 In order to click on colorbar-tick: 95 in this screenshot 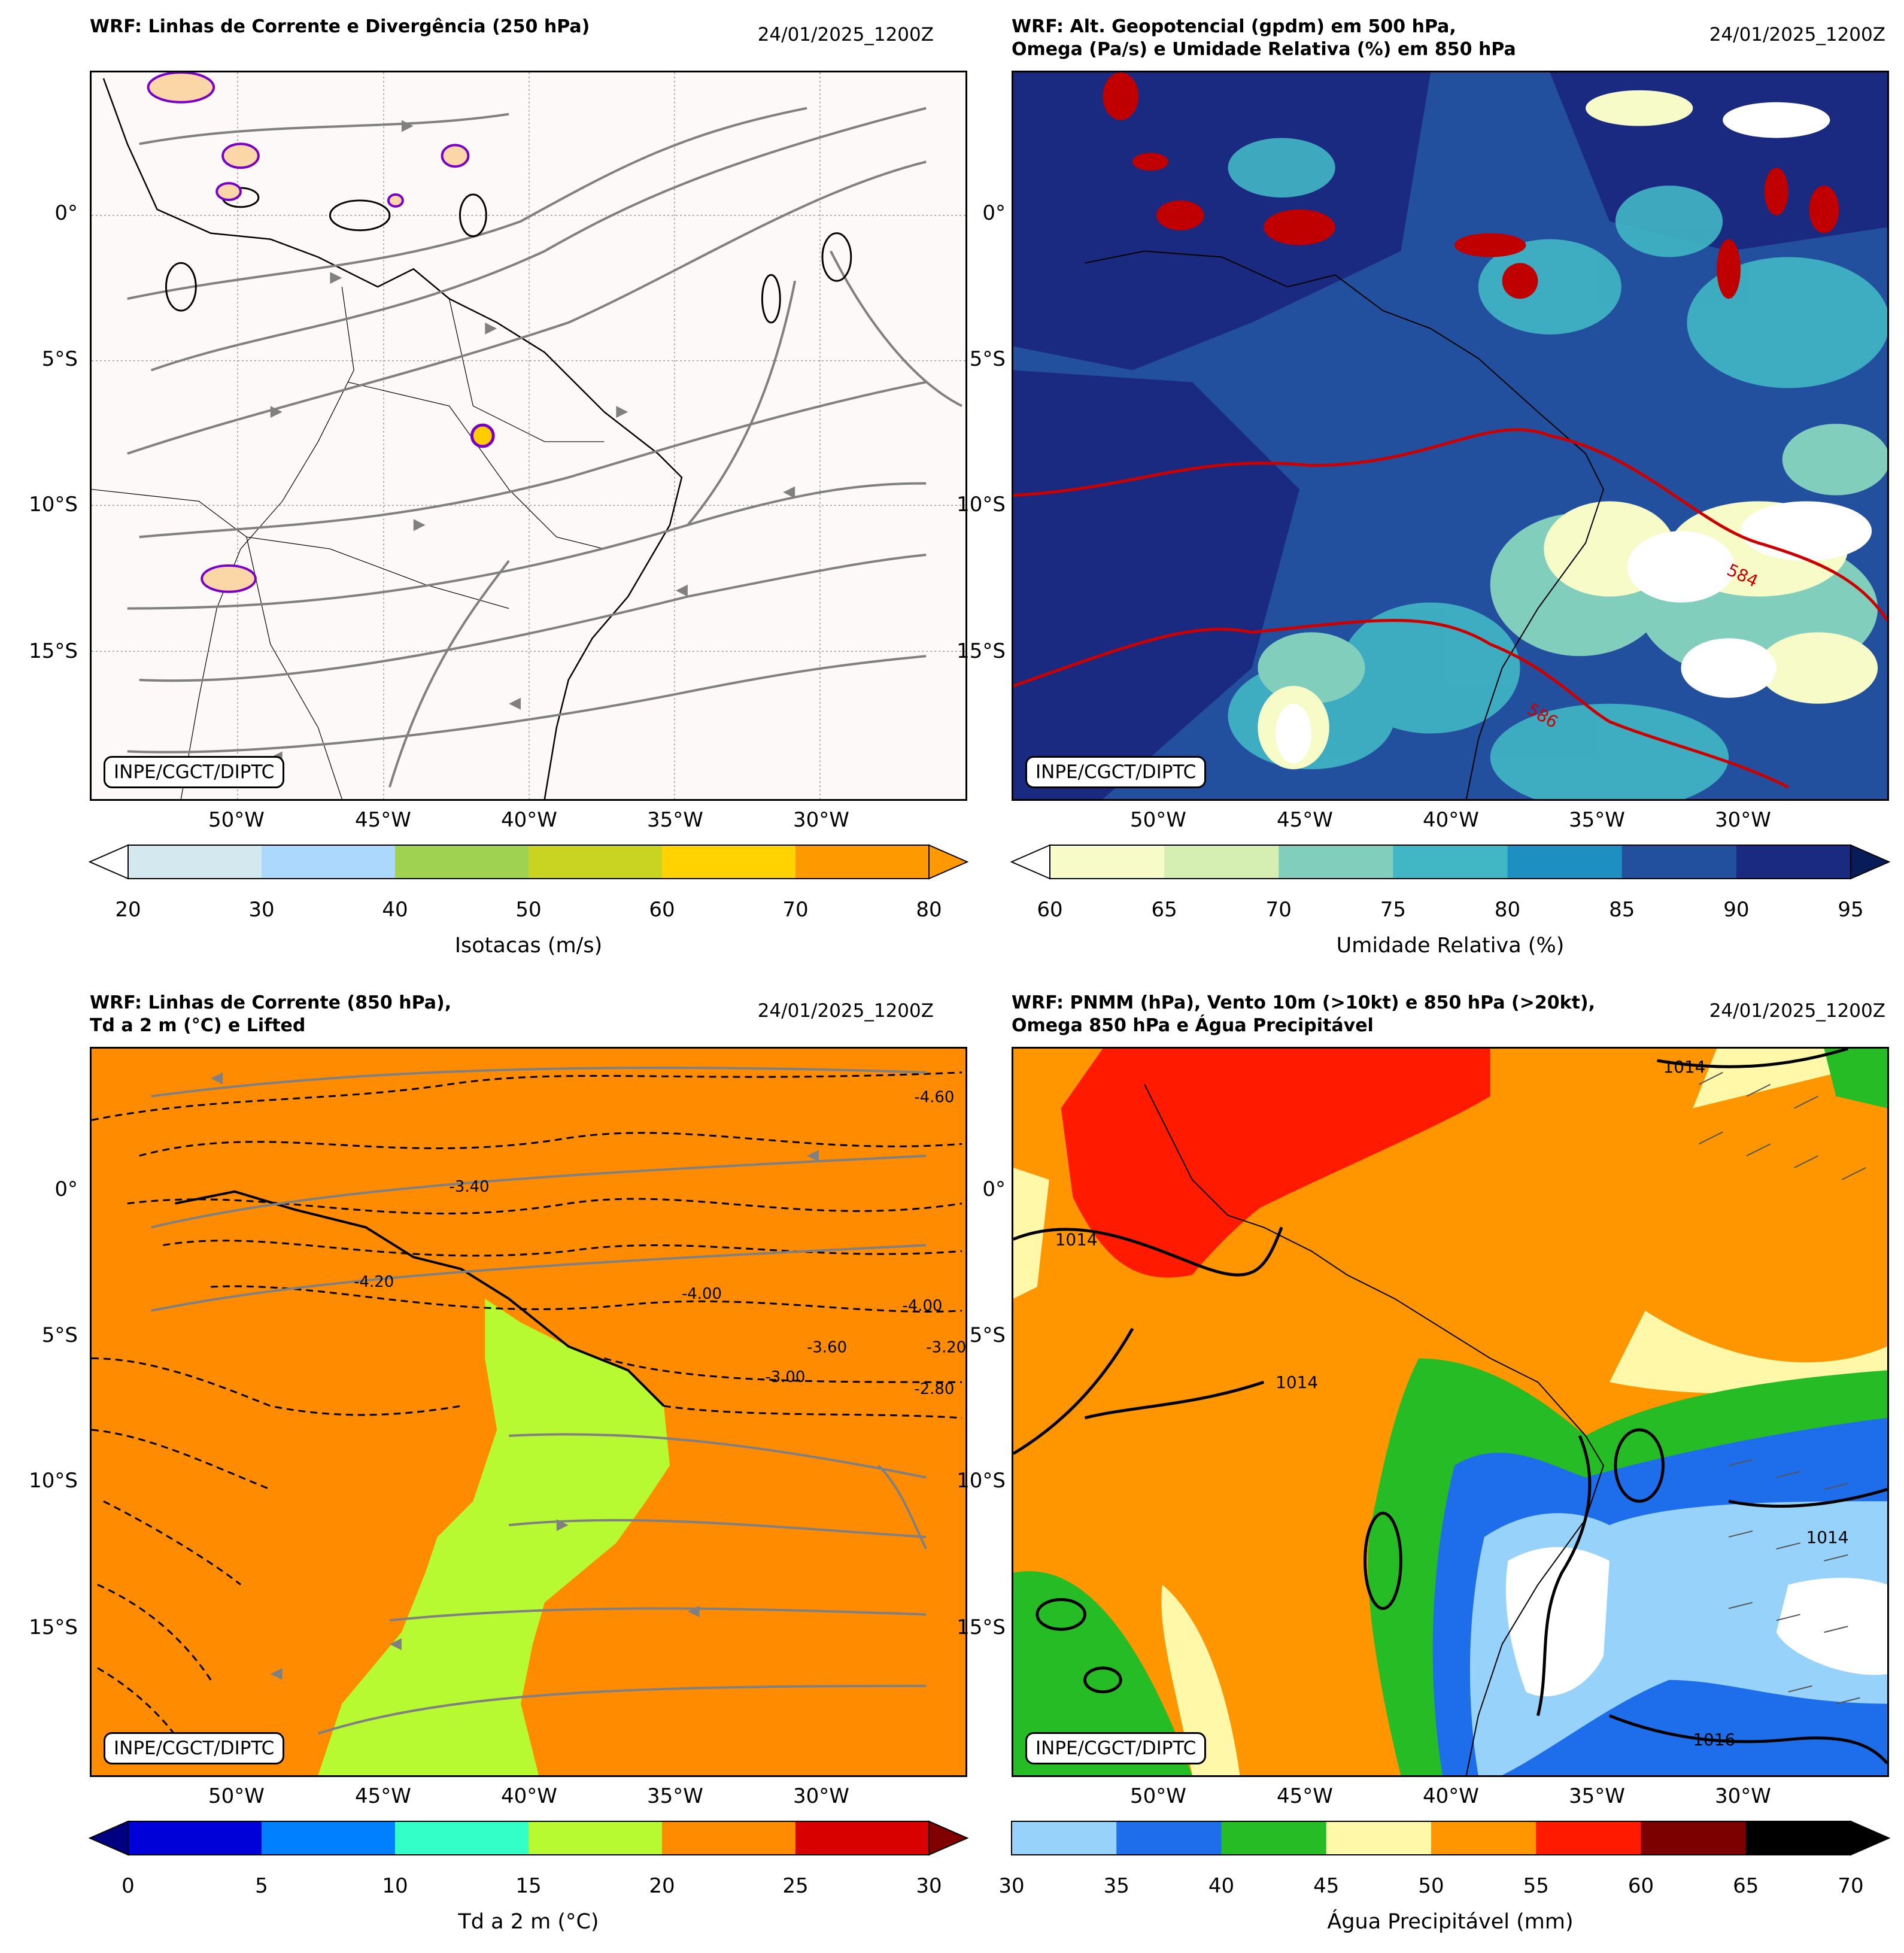, I will do `click(1851, 910)`.